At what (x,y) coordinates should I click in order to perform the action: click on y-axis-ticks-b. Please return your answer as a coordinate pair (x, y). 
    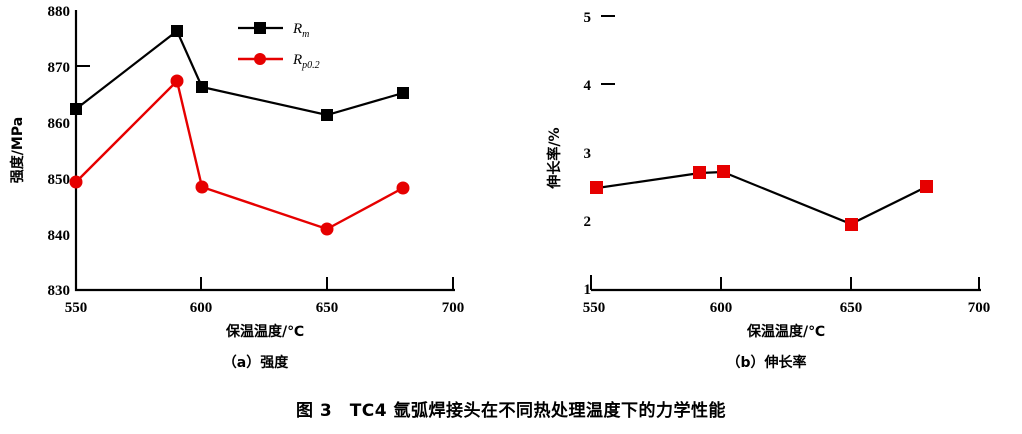
    Looking at the image, I should click on (608, 50).